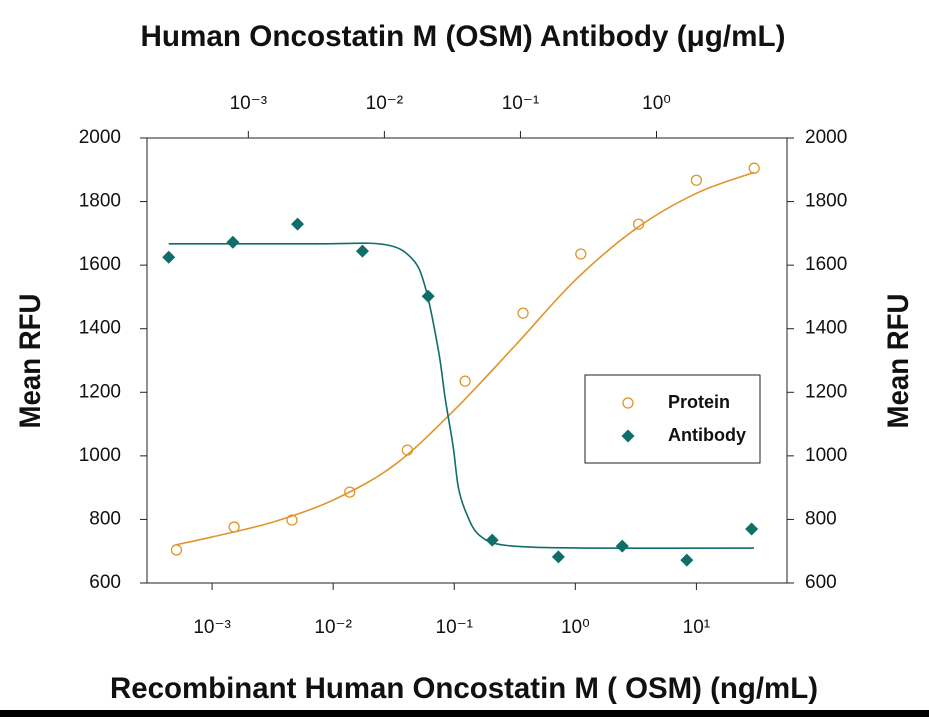  What do you see at coordinates (333, 627) in the screenshot?
I see `x-tick-label: 10⁻²` at bounding box center [333, 627].